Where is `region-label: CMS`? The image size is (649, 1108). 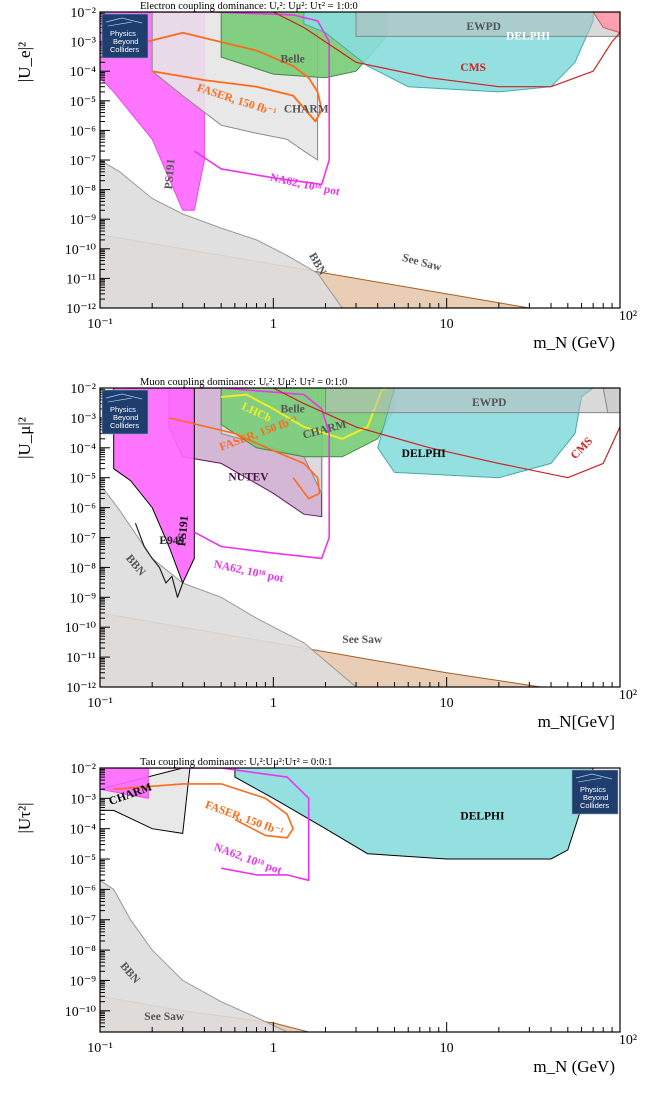
region-label: CMS is located at coordinates (473, 68).